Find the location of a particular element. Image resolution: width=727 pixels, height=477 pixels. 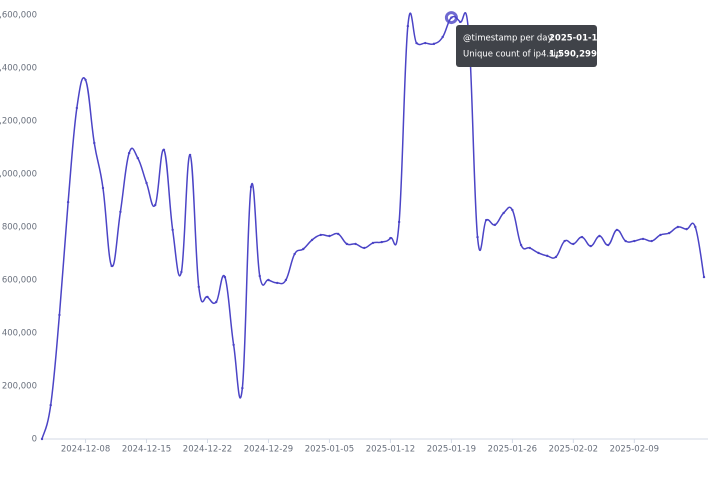

y-tick-label: 1,000,000 is located at coordinates (18, 175).